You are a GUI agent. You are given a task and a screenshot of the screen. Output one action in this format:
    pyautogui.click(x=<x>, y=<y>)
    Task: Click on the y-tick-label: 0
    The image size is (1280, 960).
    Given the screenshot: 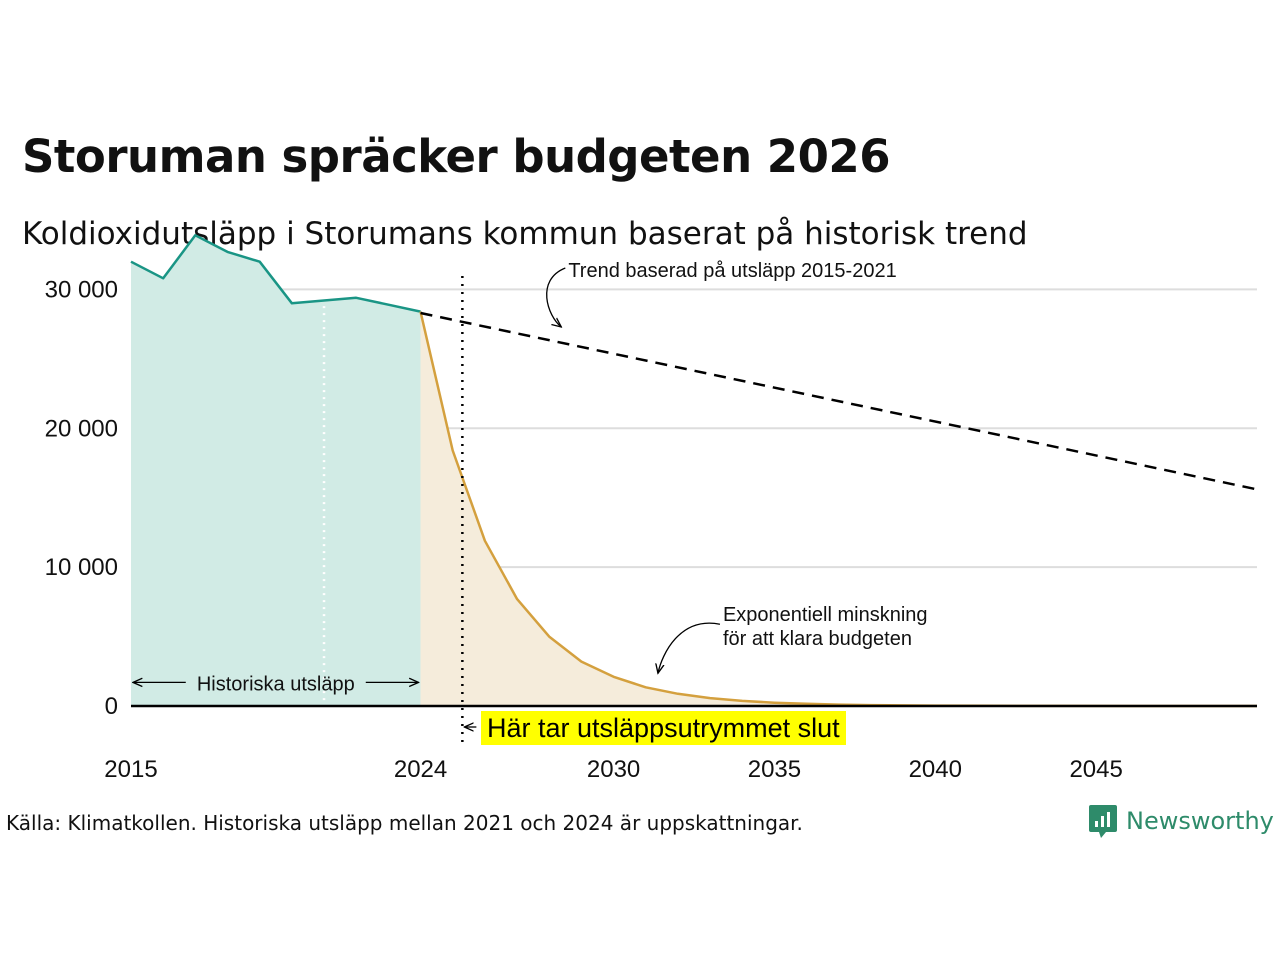 What is the action you would take?
    pyautogui.click(x=111, y=706)
    